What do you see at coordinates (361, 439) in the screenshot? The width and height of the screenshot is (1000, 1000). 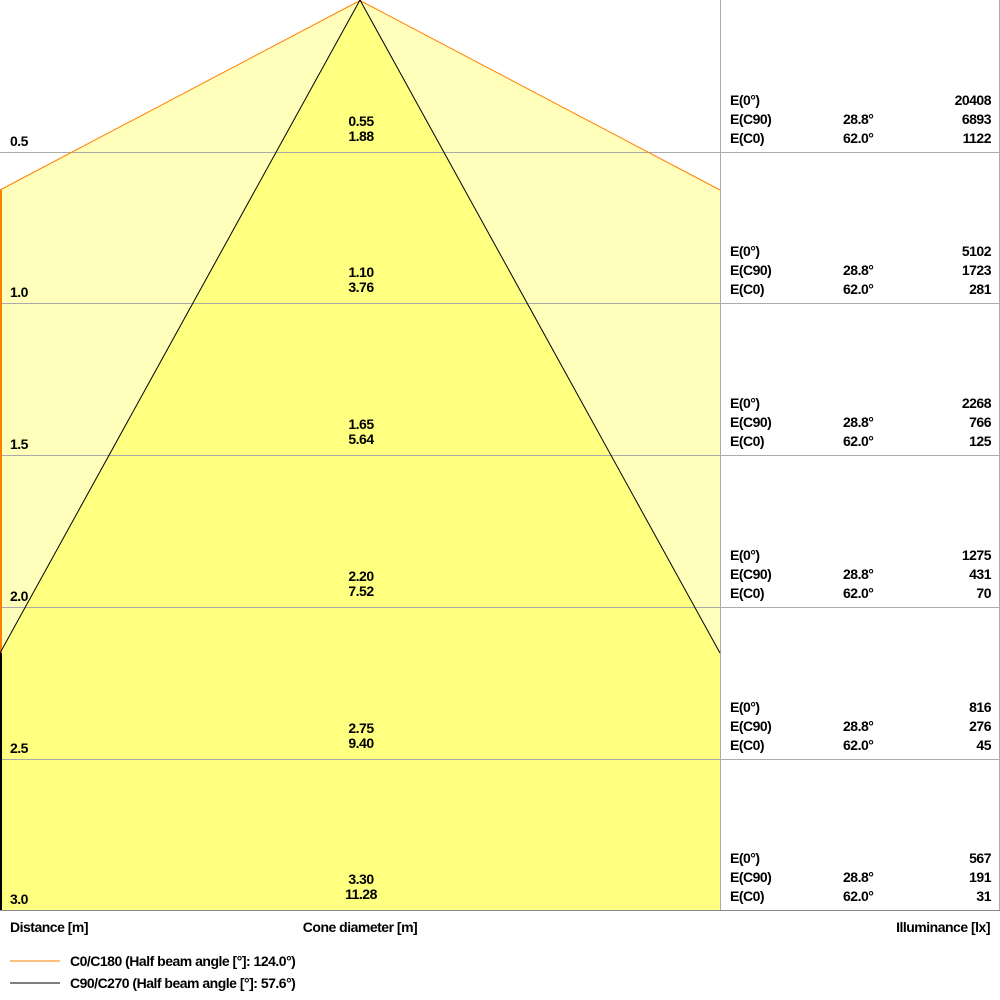 I see `c0-diameter: 5.64` at bounding box center [361, 439].